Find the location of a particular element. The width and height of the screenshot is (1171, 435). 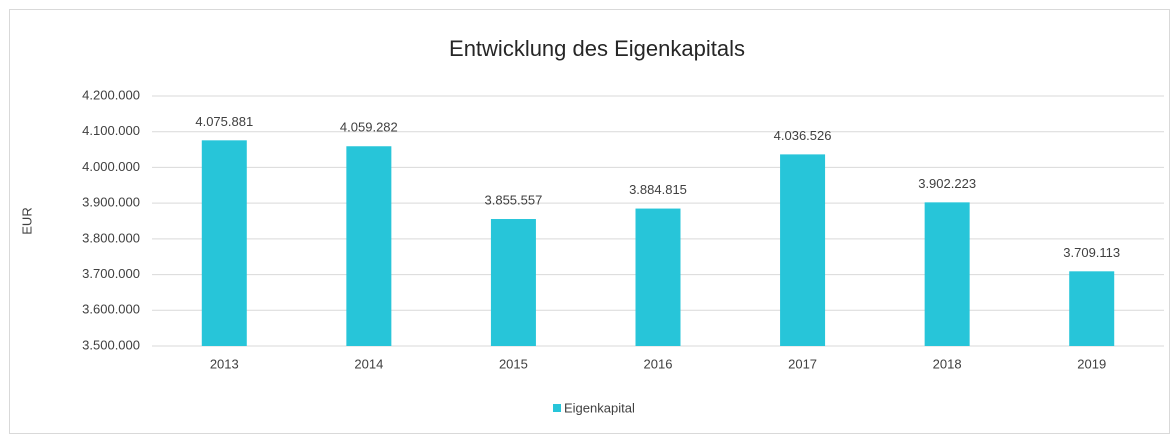

data-label: 4.075.881 is located at coordinates (224, 121).